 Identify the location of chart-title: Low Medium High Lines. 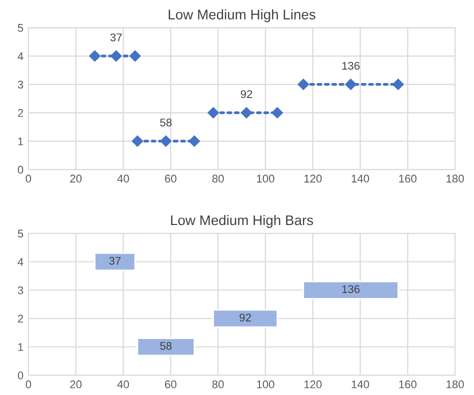
(242, 15).